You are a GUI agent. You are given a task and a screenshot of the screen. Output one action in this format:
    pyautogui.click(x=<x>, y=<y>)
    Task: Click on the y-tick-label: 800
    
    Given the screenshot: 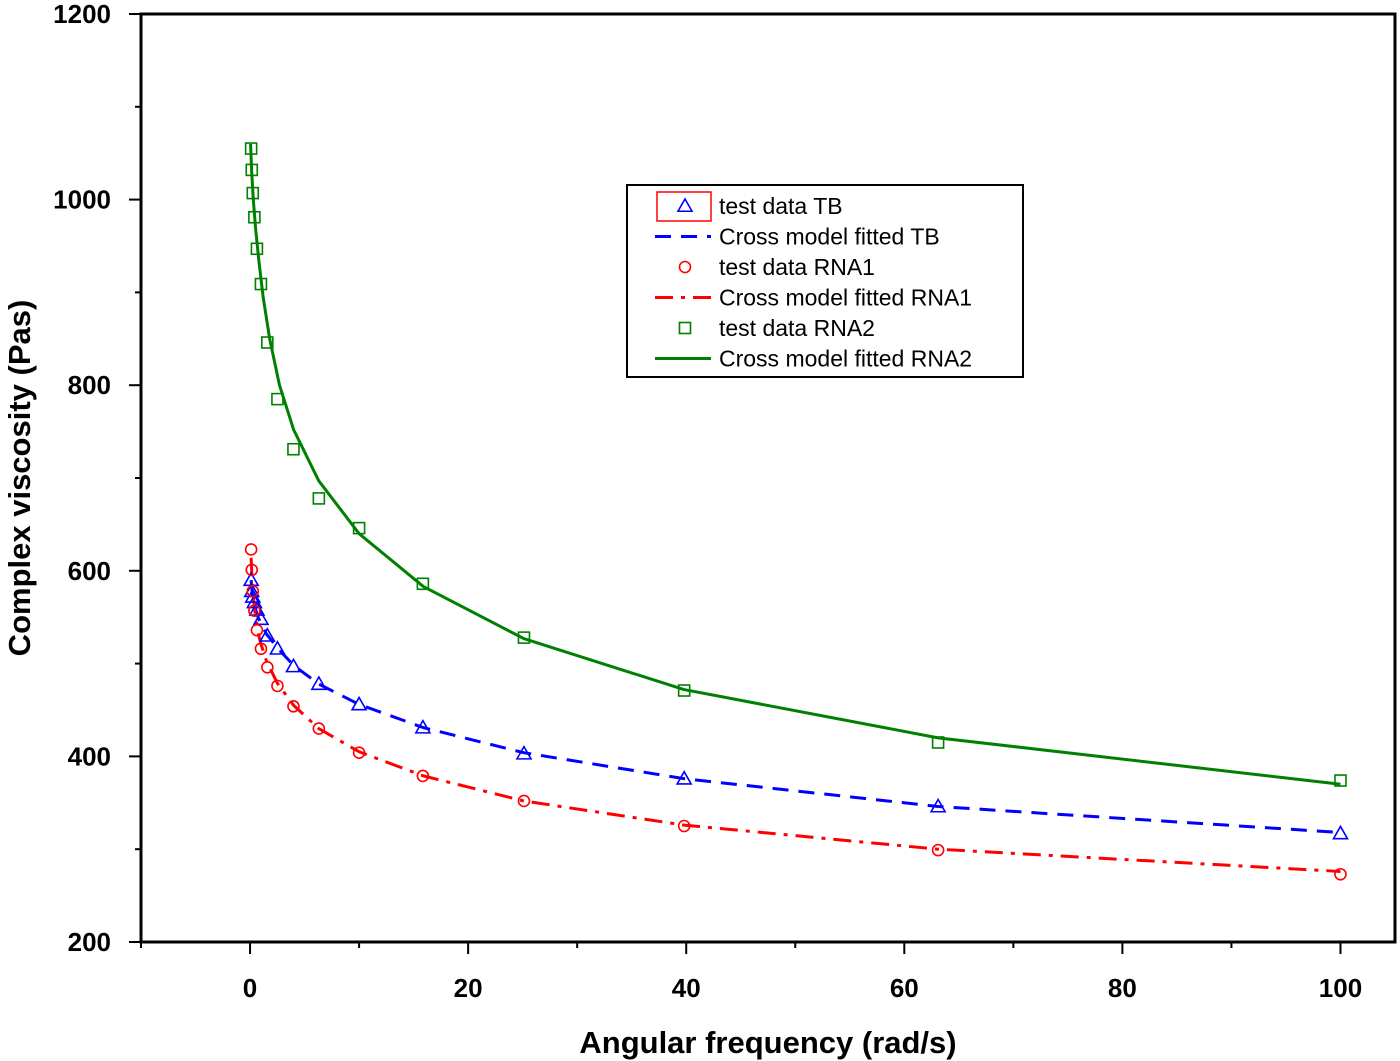 What is the action you would take?
    pyautogui.click(x=89, y=385)
    